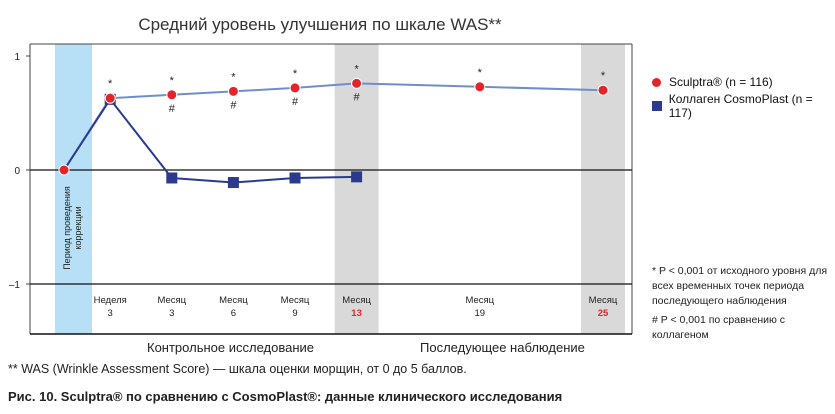 This screenshot has width=835, height=414. What do you see at coordinates (17, 171) in the screenshot?
I see `y-tick-label: 0` at bounding box center [17, 171].